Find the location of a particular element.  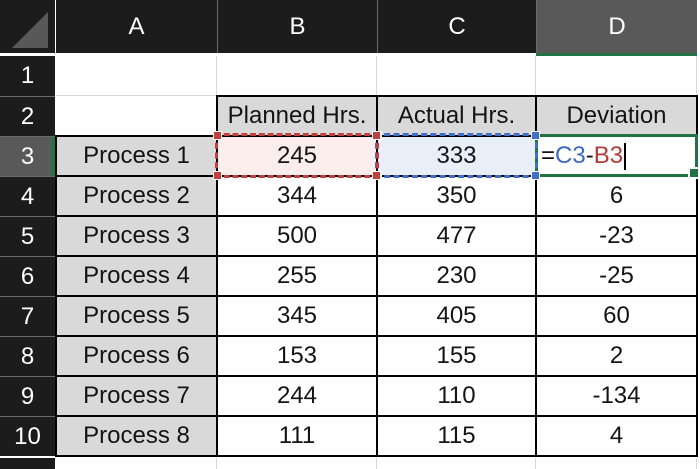

text-cursor is located at coordinates (625, 156).